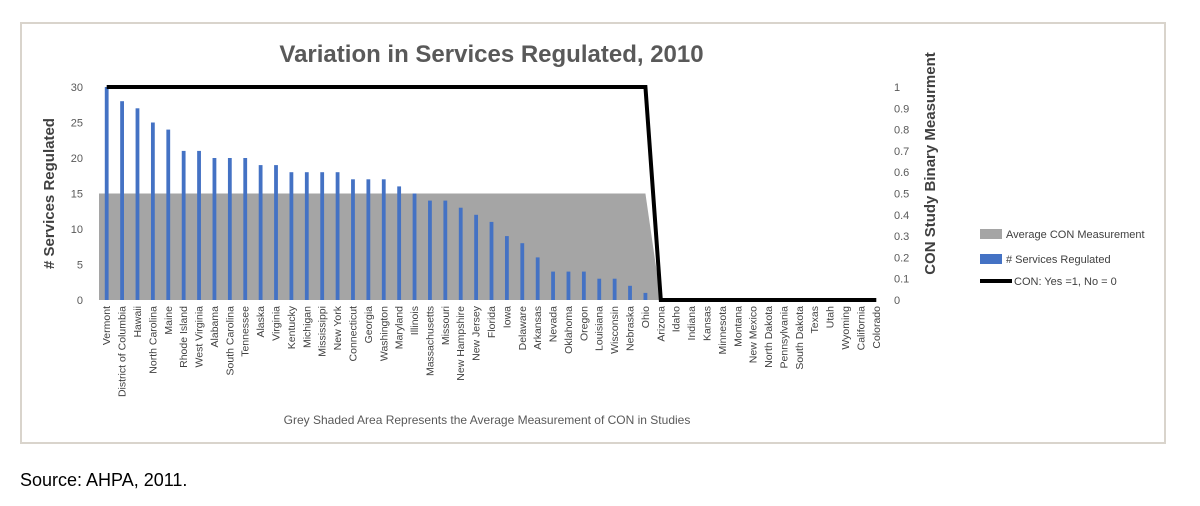 The image size is (1200, 506). I want to click on bar-delaware, so click(522, 271).